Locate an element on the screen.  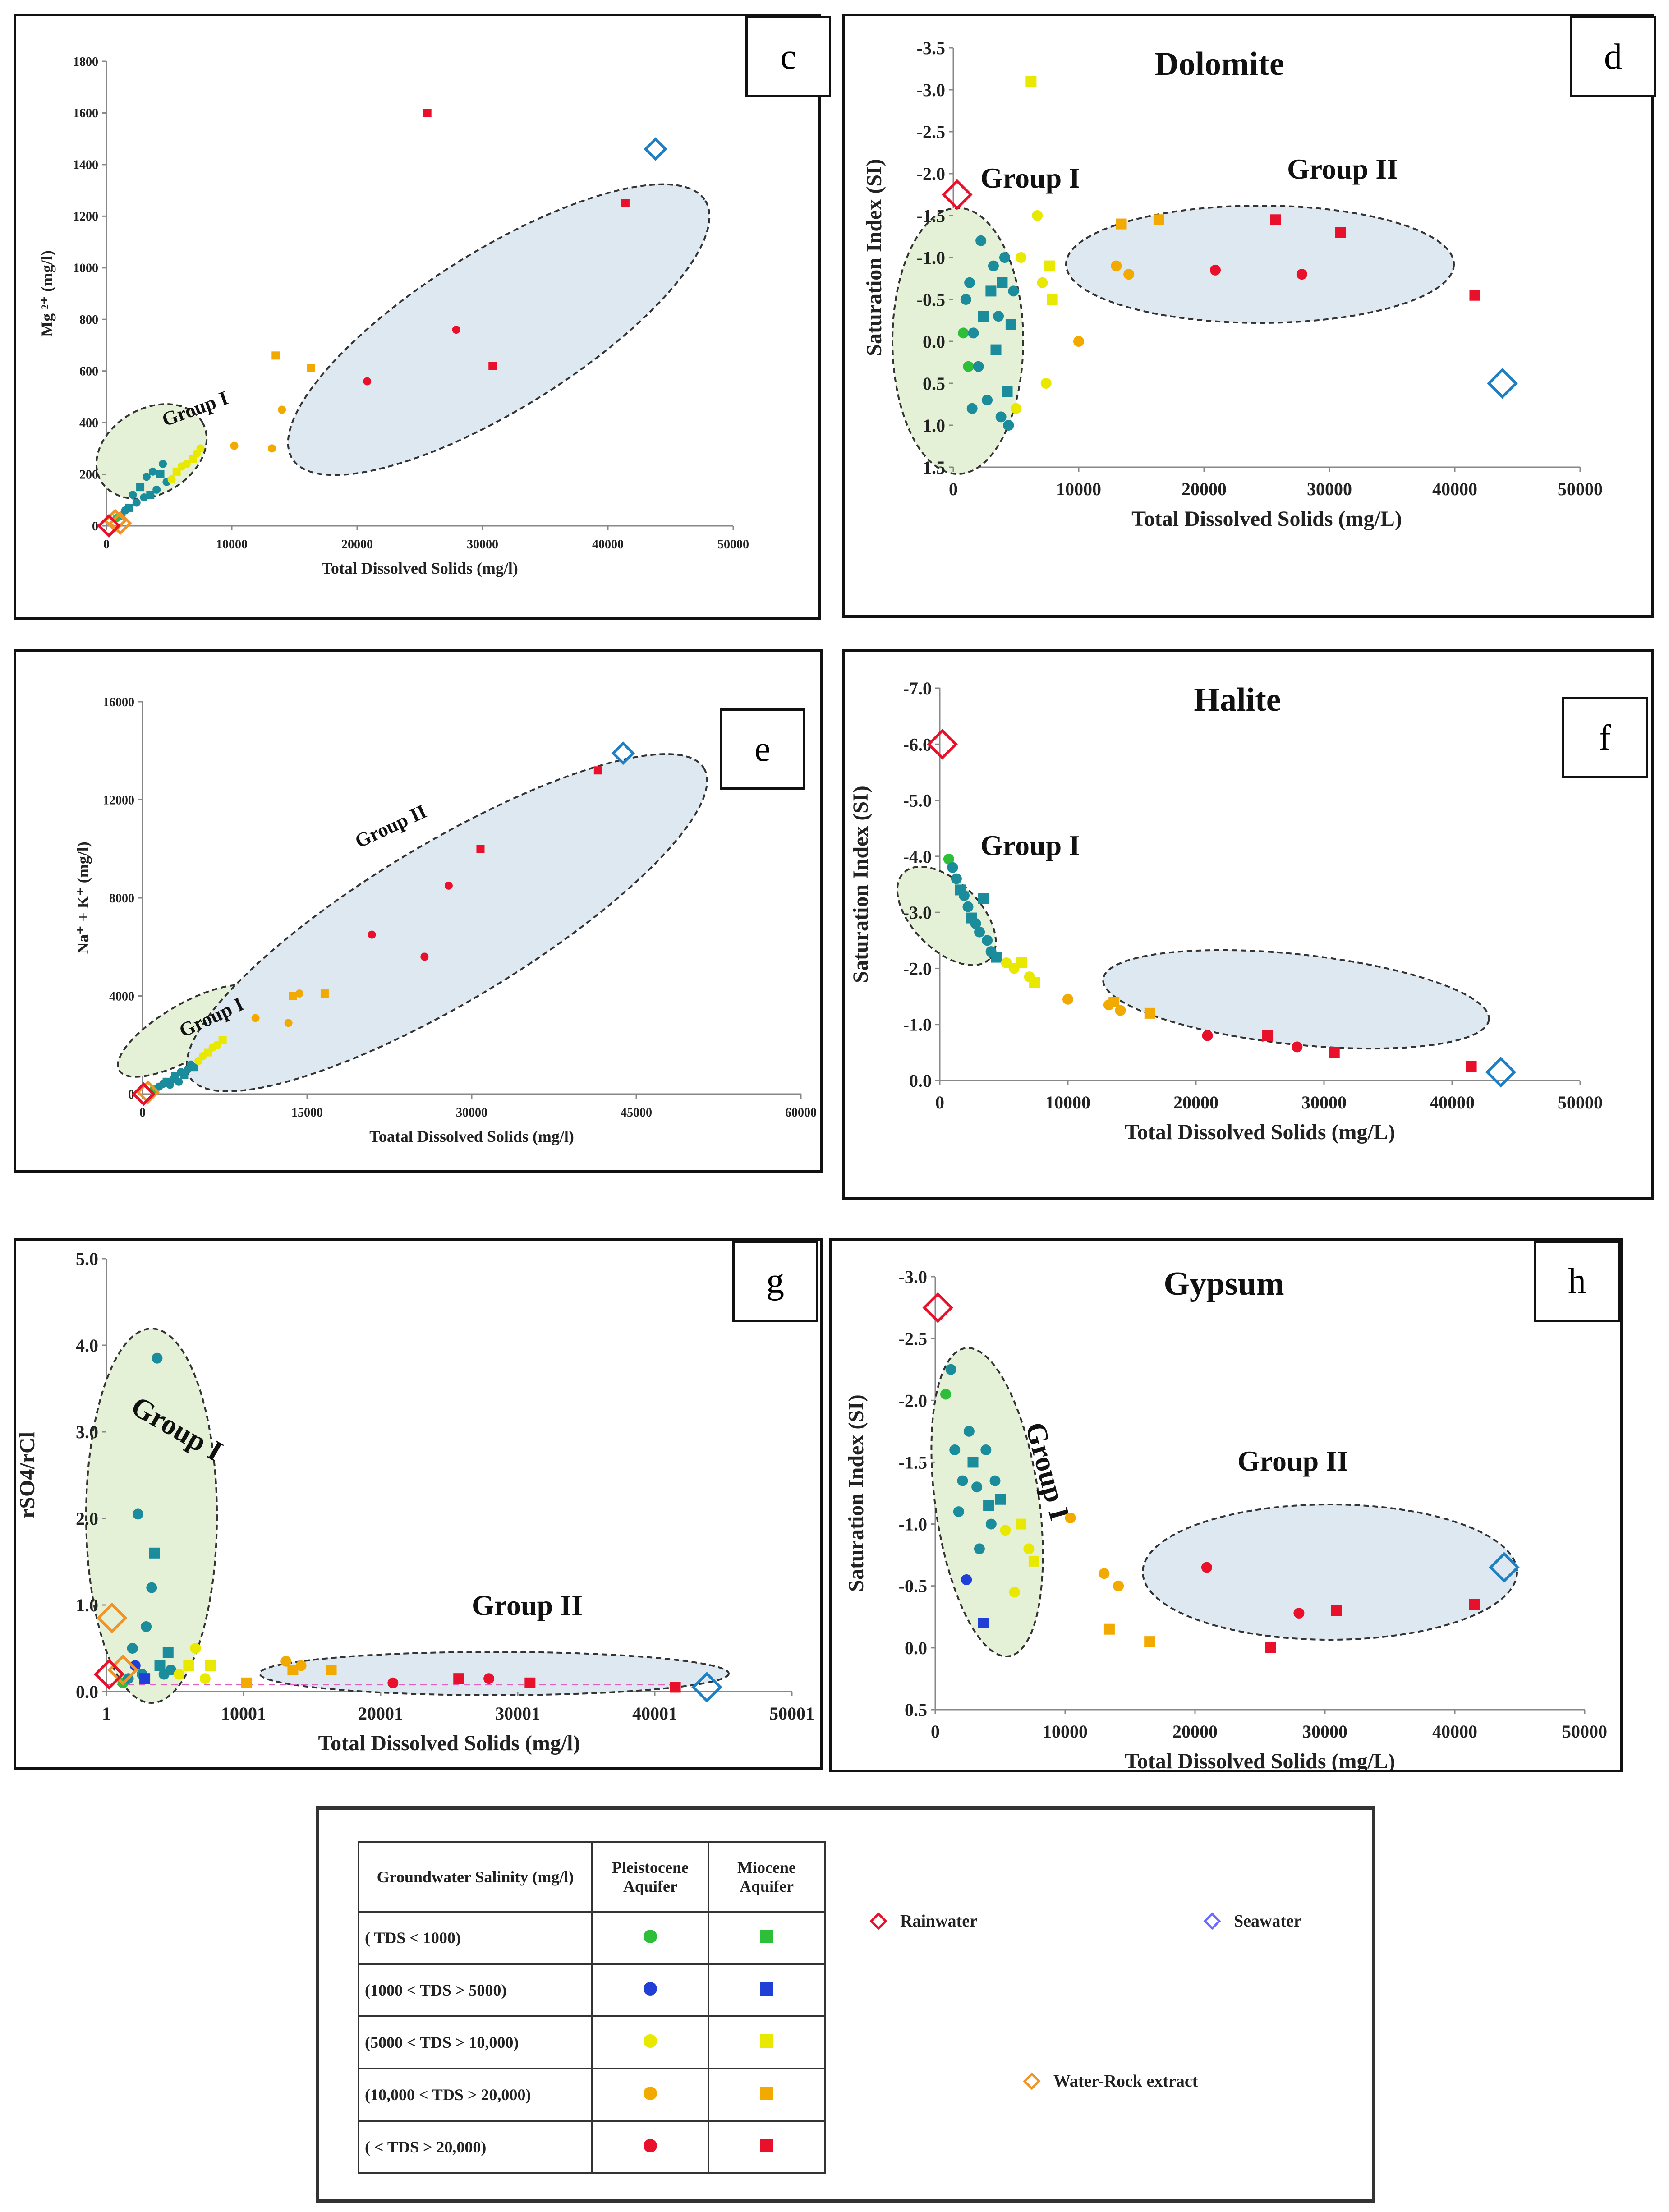
x-tick-label: 1 is located at coordinates (107, 1713).